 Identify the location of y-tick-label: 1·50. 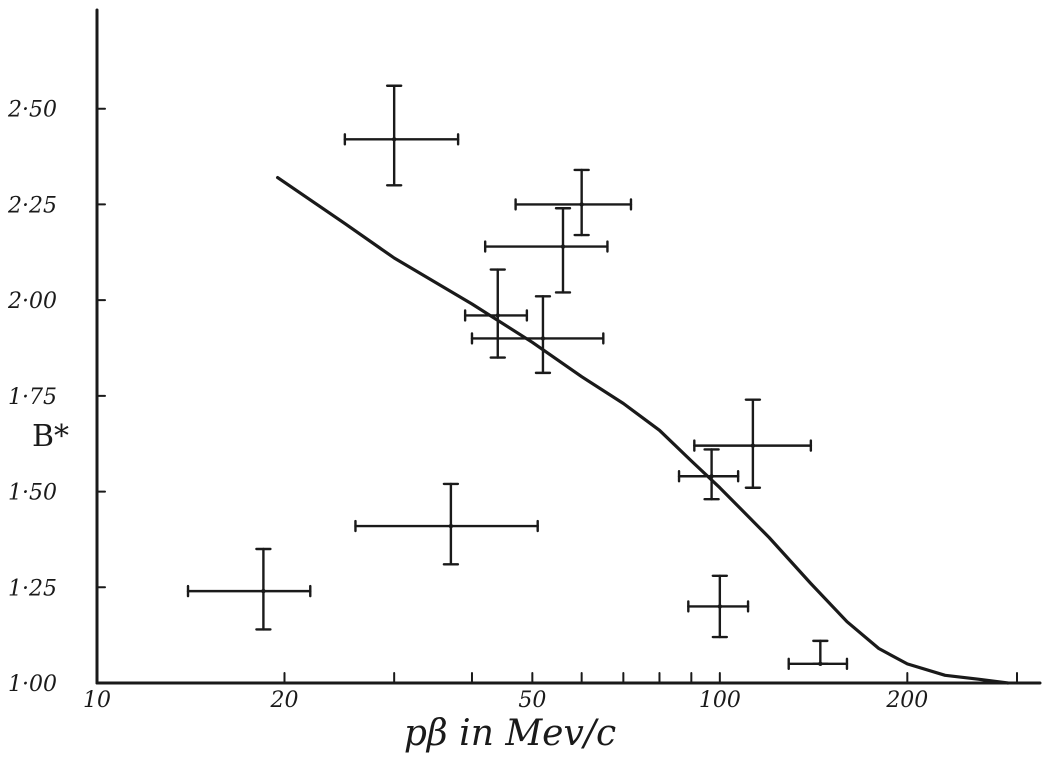
(32, 493).